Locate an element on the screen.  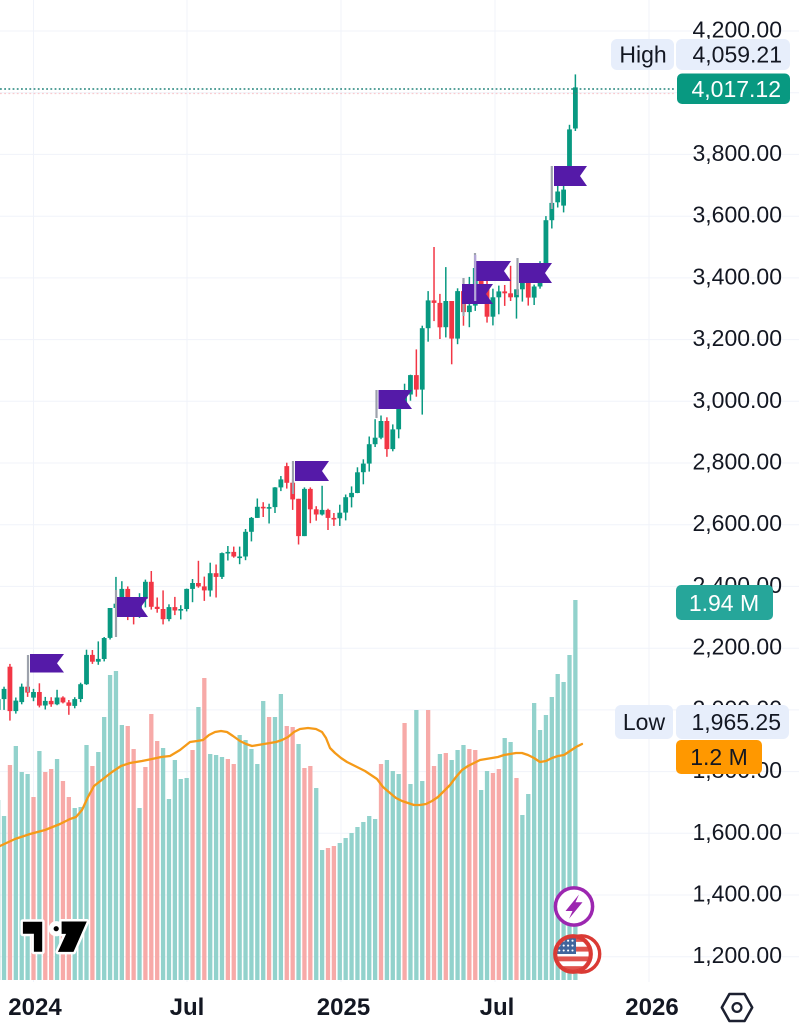
svg-text: 3,800.00 is located at coordinates (737, 153).